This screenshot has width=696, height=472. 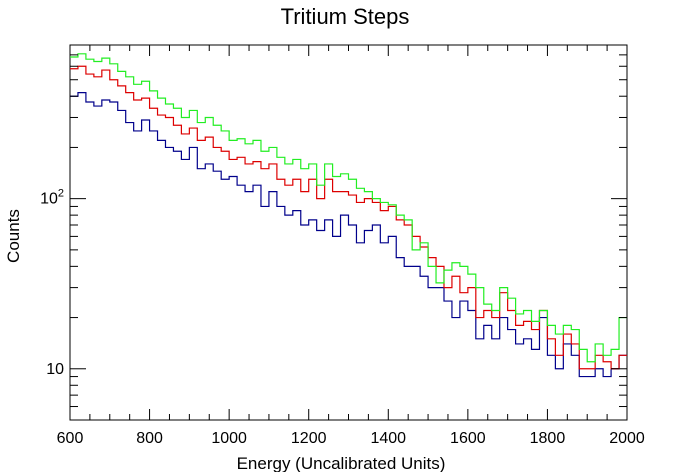 I want to click on x-tick-label: 600, so click(x=70, y=438).